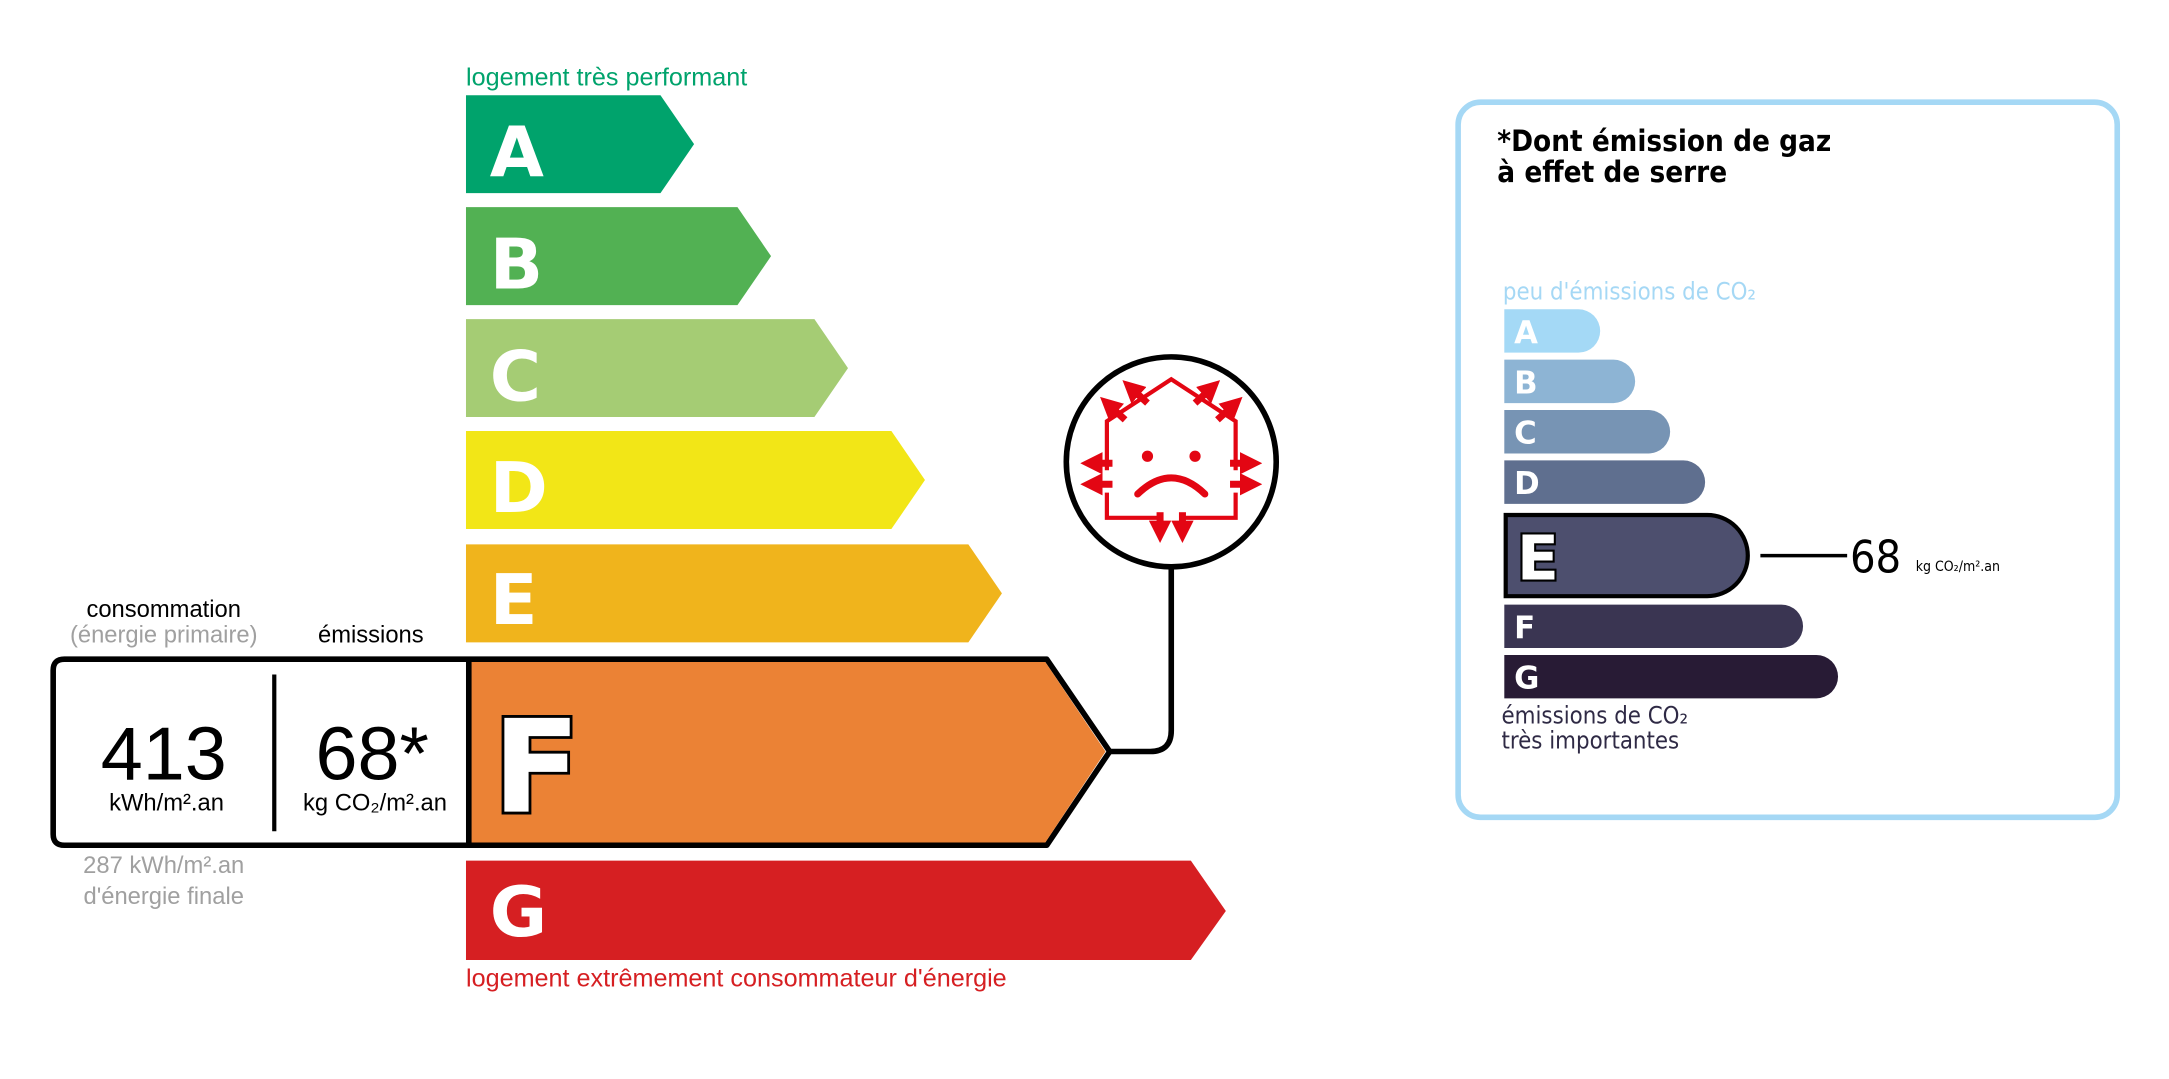 Image resolution: width=2169 pixels, height=1079 pixels. Describe the element at coordinates (163, 865) in the screenshot. I see `final-energy-value: 287 kWh/m².an` at that location.